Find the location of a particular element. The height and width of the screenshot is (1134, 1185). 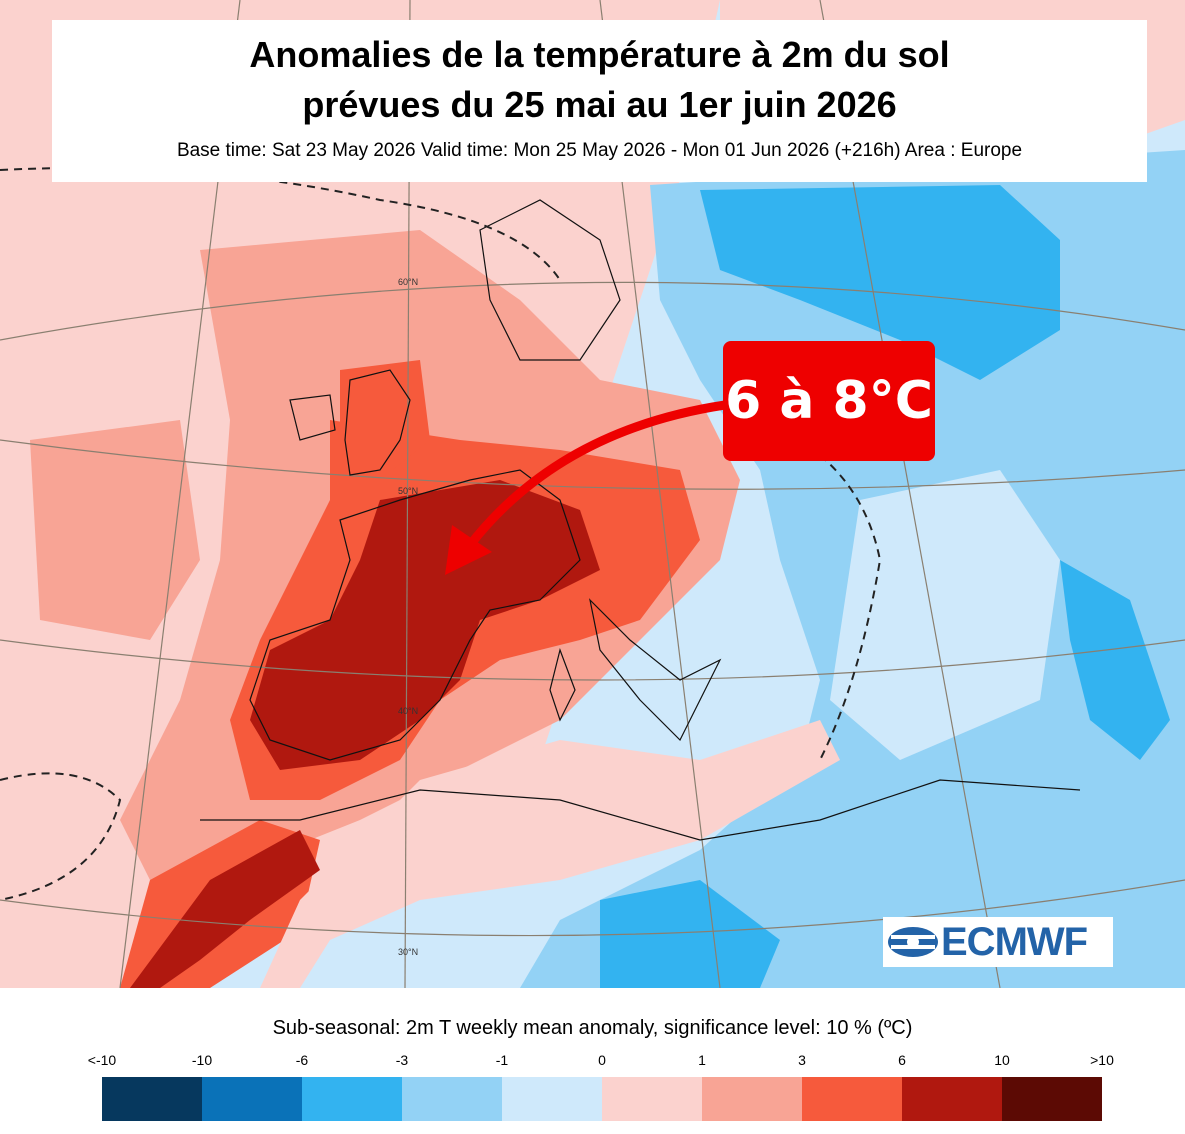

legend-tick-label: 1 is located at coordinates (702, 1060).